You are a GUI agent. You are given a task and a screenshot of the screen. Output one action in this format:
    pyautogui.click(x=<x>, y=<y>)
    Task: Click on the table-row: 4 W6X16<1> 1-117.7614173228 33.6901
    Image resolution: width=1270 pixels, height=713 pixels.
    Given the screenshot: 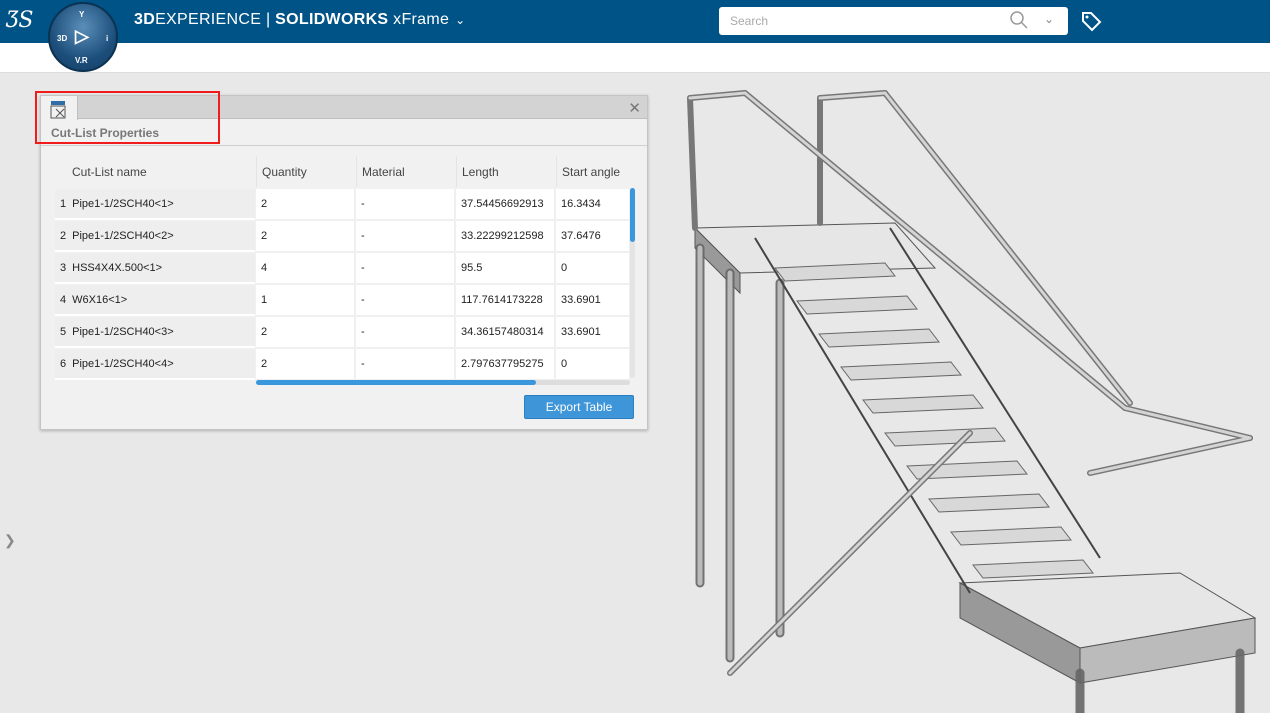 What is the action you would take?
    pyautogui.click(x=342, y=301)
    